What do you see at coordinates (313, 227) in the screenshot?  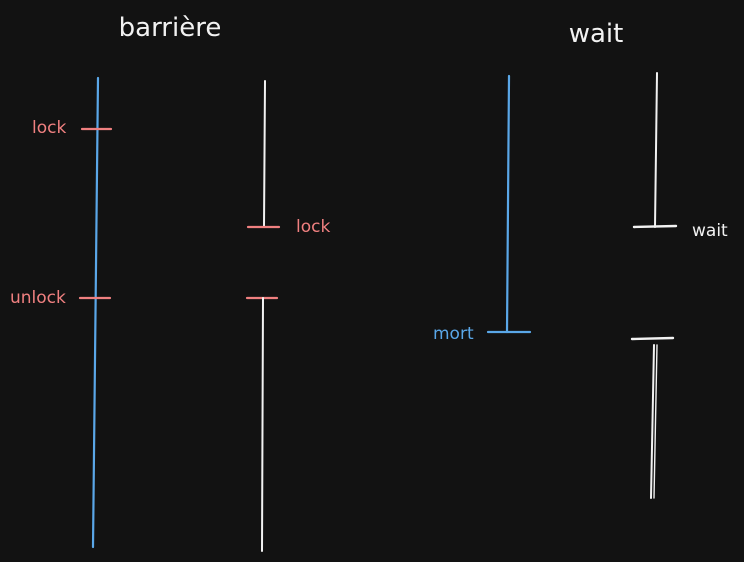 I see `thread2-lock-label: lock` at bounding box center [313, 227].